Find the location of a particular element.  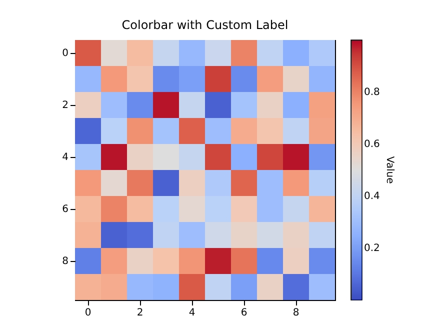

y-tick-label: 4 is located at coordinates (65, 157).